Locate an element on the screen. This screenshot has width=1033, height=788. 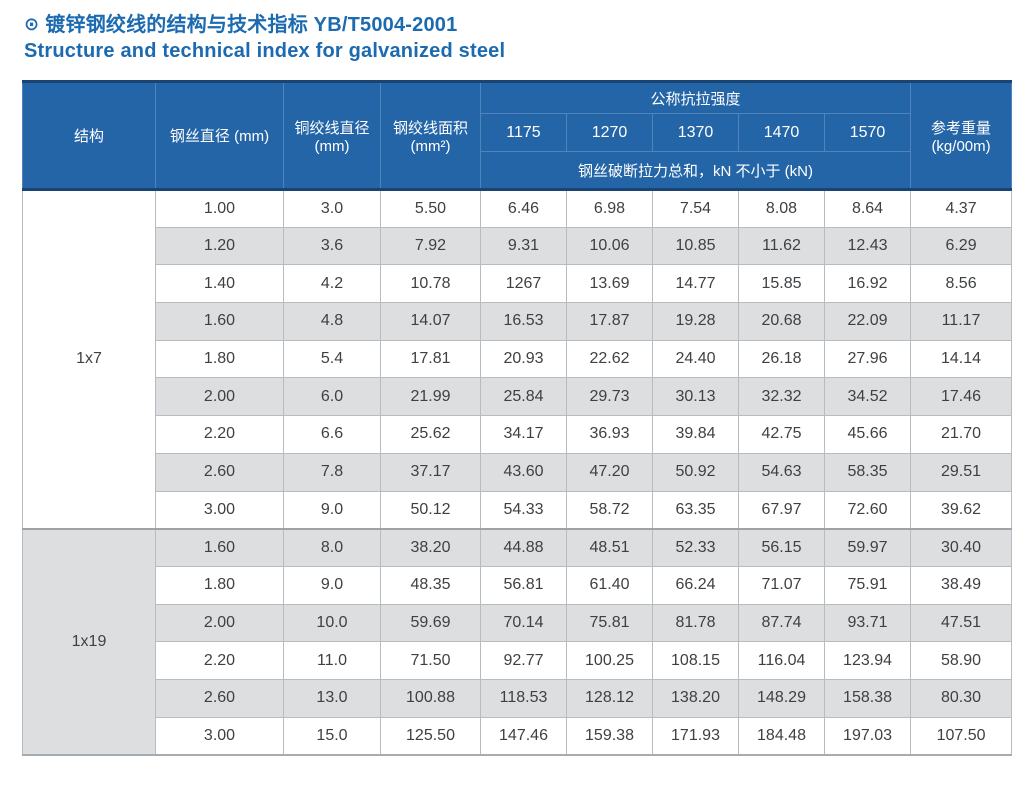
header-wire-diameter: 钢丝直径 (mm) is located at coordinates (219, 135).